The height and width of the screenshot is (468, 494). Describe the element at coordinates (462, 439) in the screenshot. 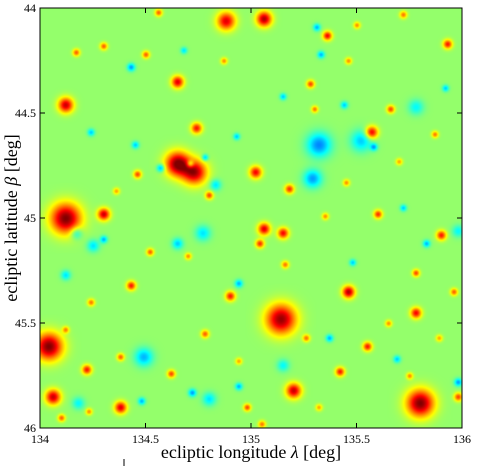

I see `x-tick-label: 136` at that location.